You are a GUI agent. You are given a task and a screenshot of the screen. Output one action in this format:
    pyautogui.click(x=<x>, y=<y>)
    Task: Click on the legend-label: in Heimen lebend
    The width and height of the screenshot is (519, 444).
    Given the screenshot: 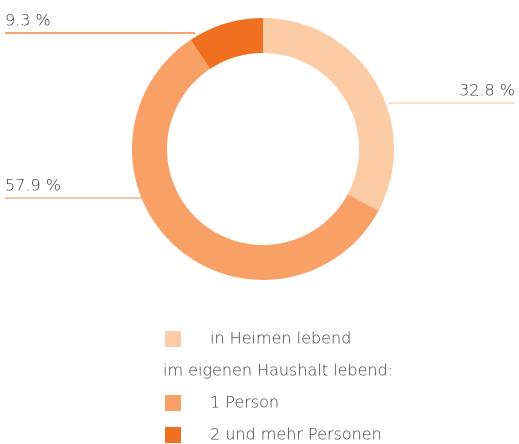 What is the action you would take?
    pyautogui.click(x=280, y=338)
    